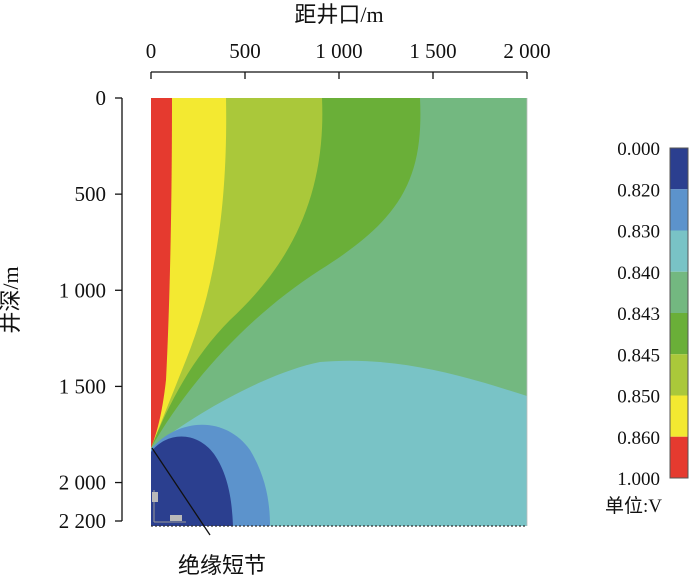 This screenshot has height=584, width=700. What do you see at coordinates (633, 506) in the screenshot?
I see `legend-unit-label: 单位:V` at bounding box center [633, 506].